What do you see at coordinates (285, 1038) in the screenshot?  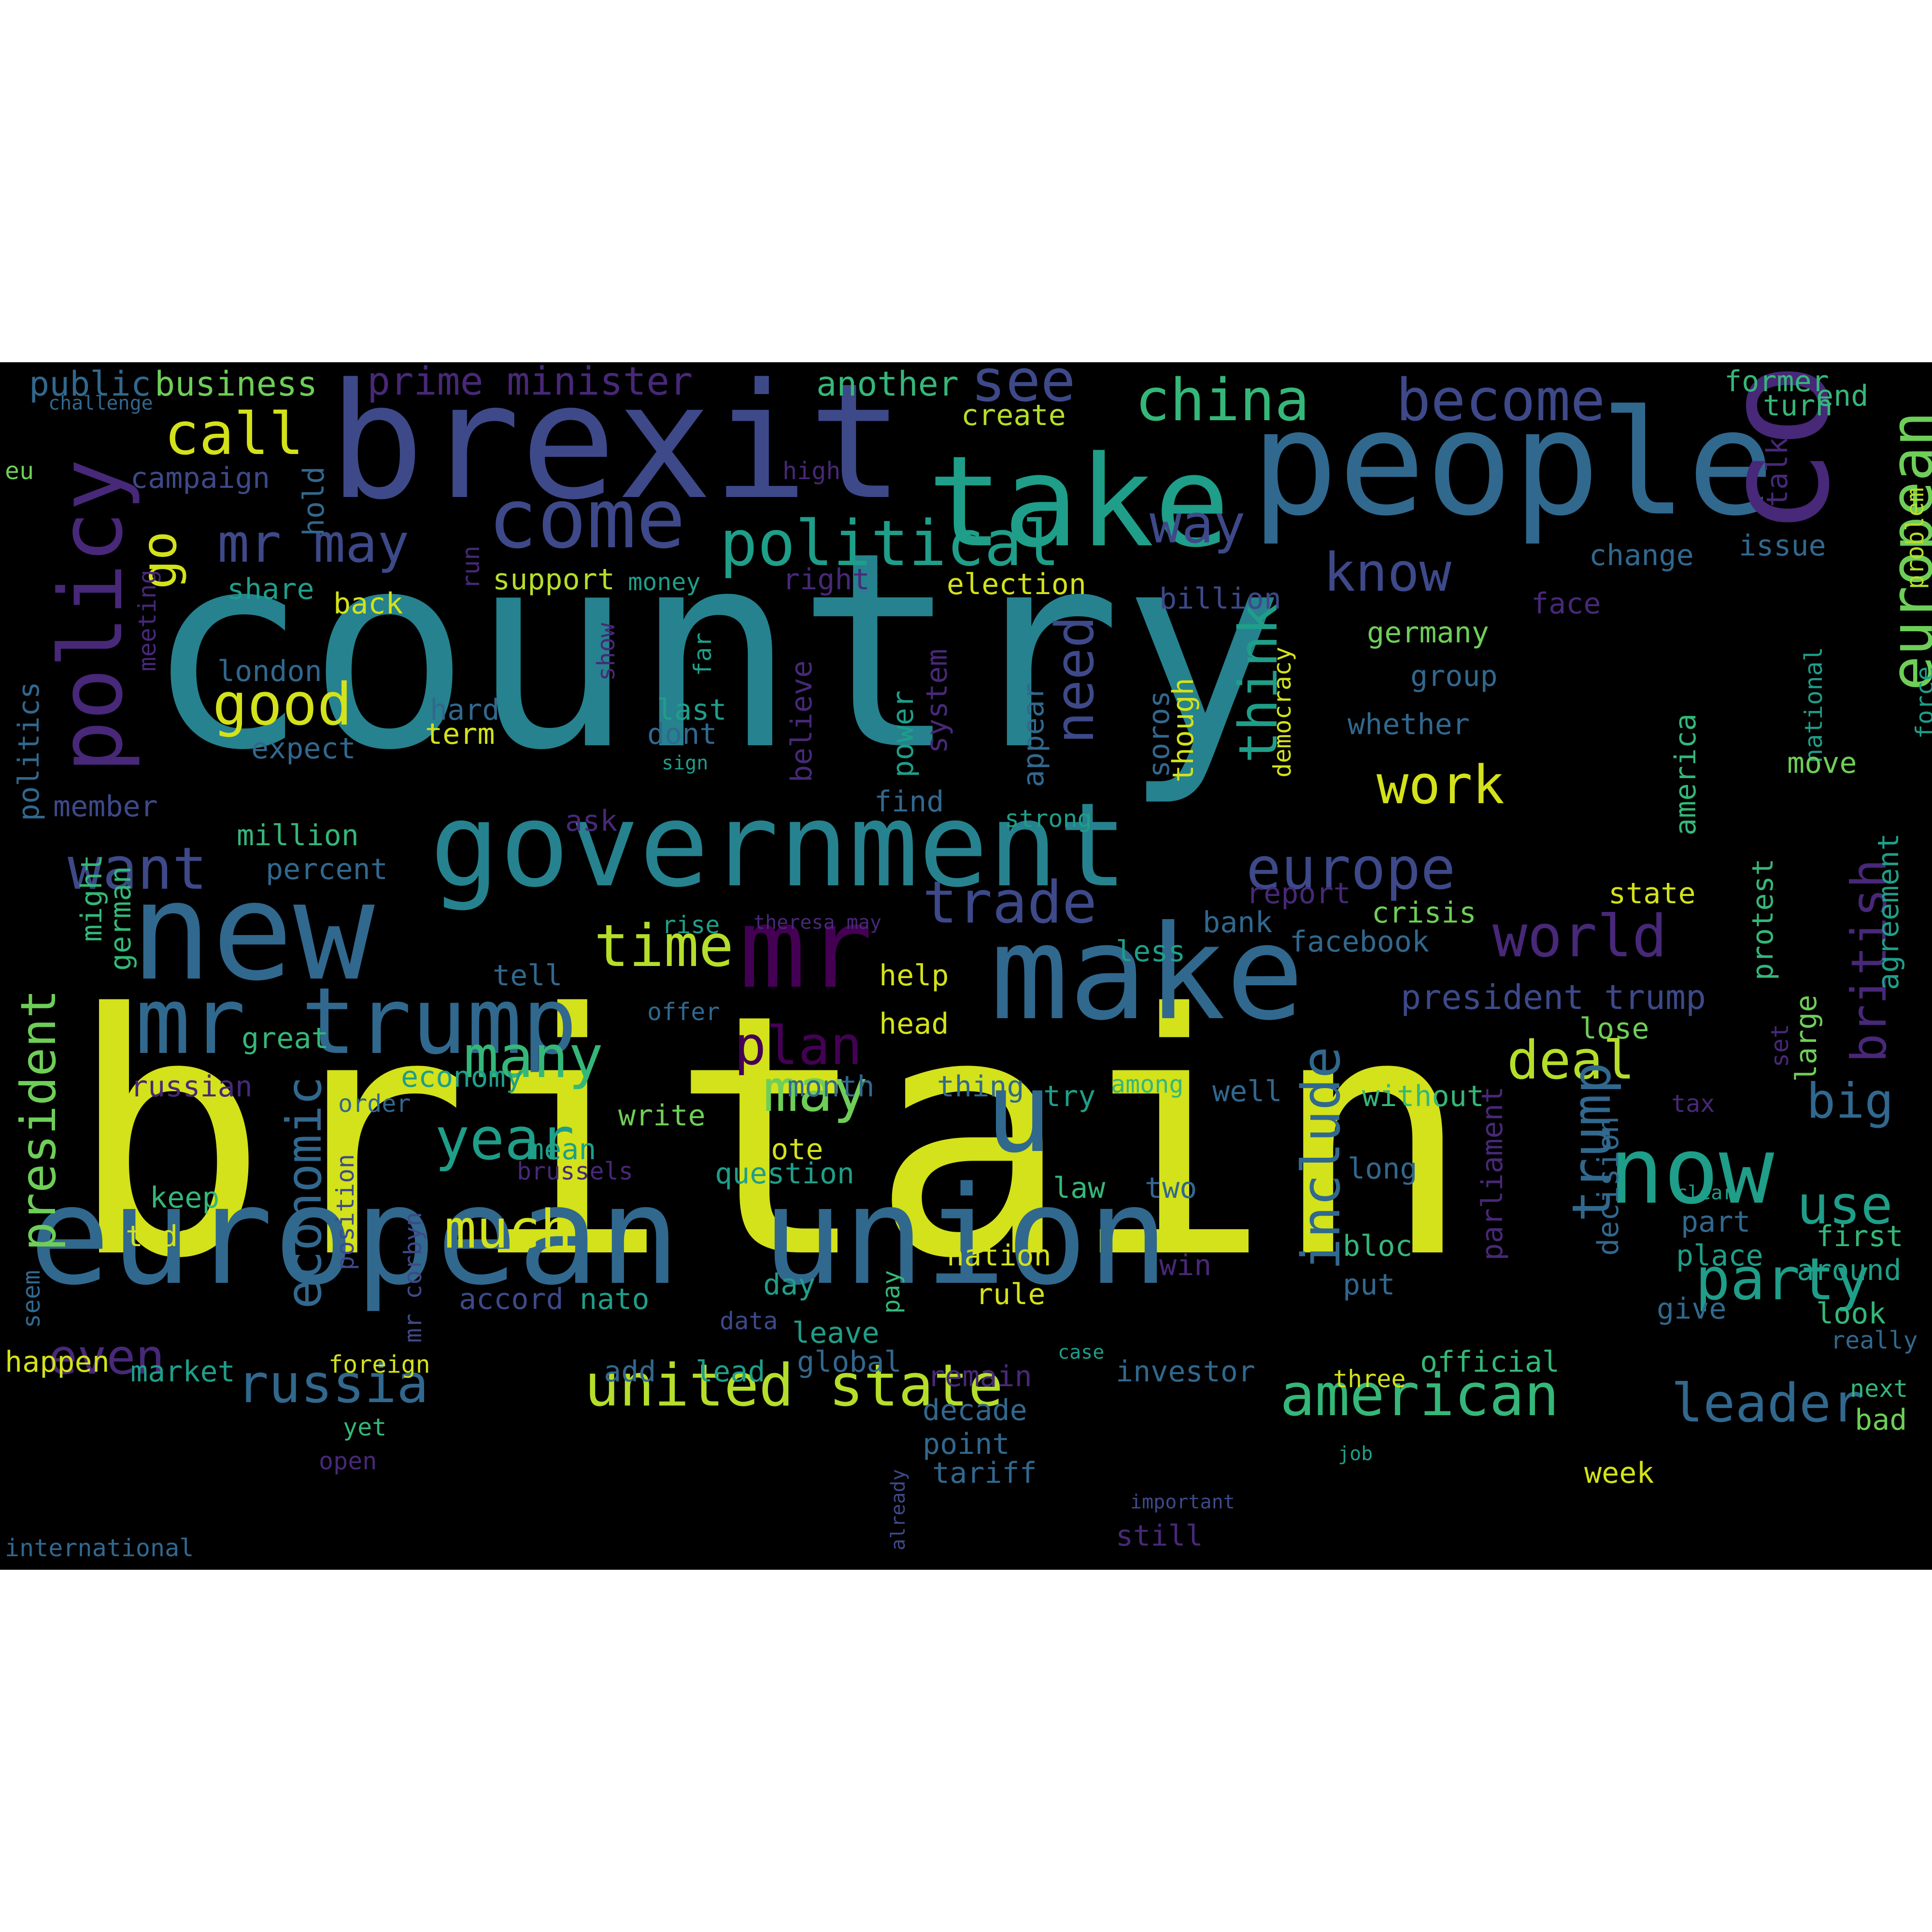 I see `cloud-word: great` at bounding box center [285, 1038].